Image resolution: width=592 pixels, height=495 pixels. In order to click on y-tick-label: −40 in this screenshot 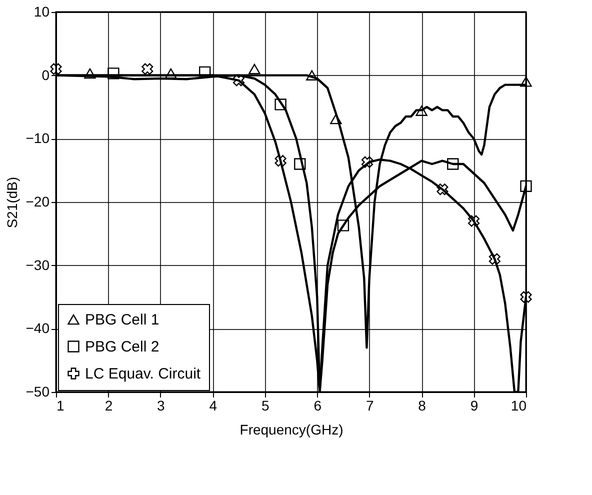, I will do `click(38, 328)`.